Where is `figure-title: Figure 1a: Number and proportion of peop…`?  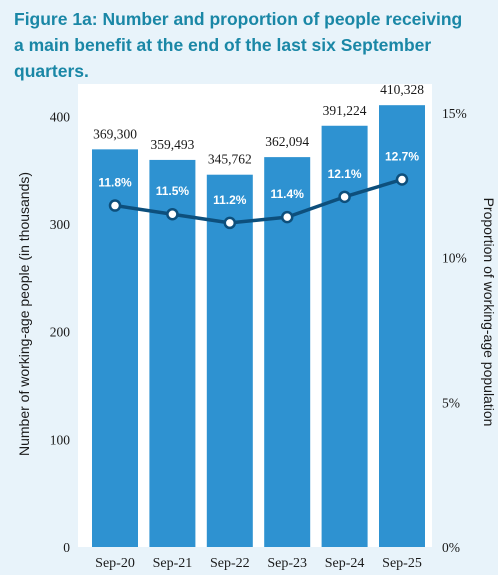 figure-title: Figure 1a: Number and proportion of peop… is located at coordinates (249, 45).